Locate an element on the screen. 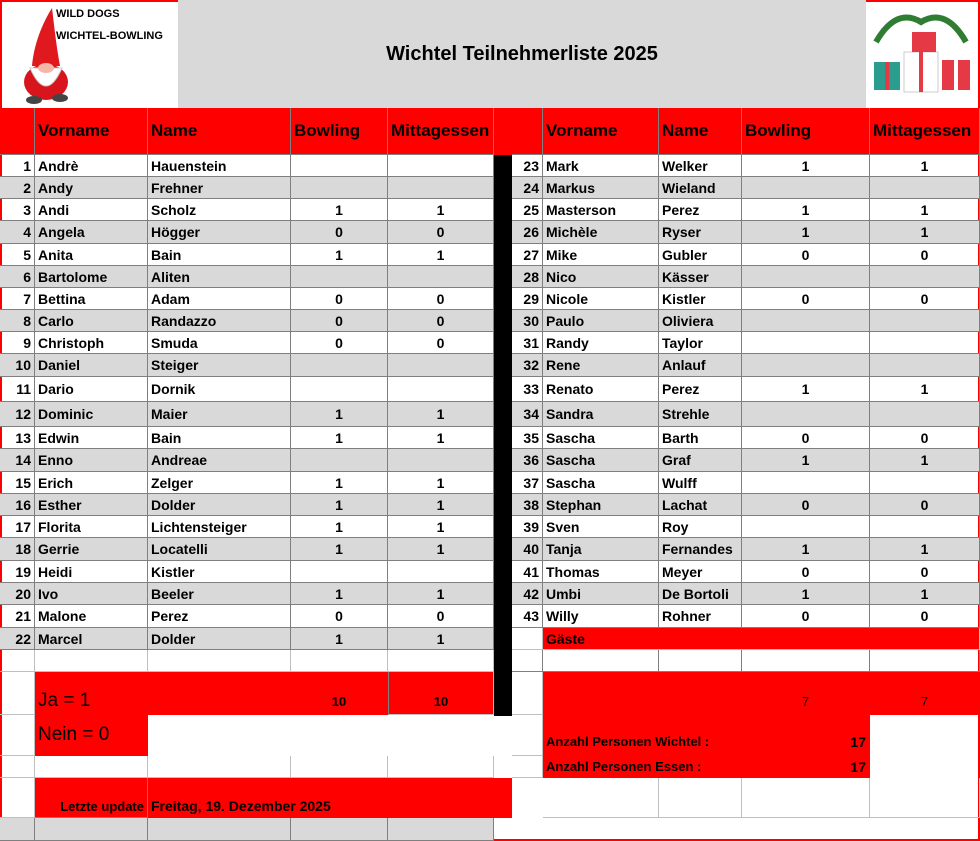  row-number: 14 is located at coordinates (17, 460).